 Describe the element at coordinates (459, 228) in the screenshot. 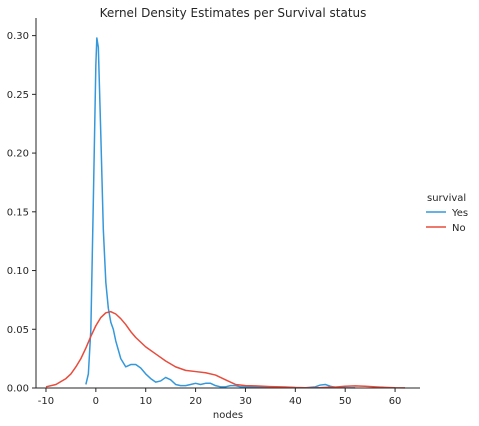

I see `legend-label-no: No` at that location.